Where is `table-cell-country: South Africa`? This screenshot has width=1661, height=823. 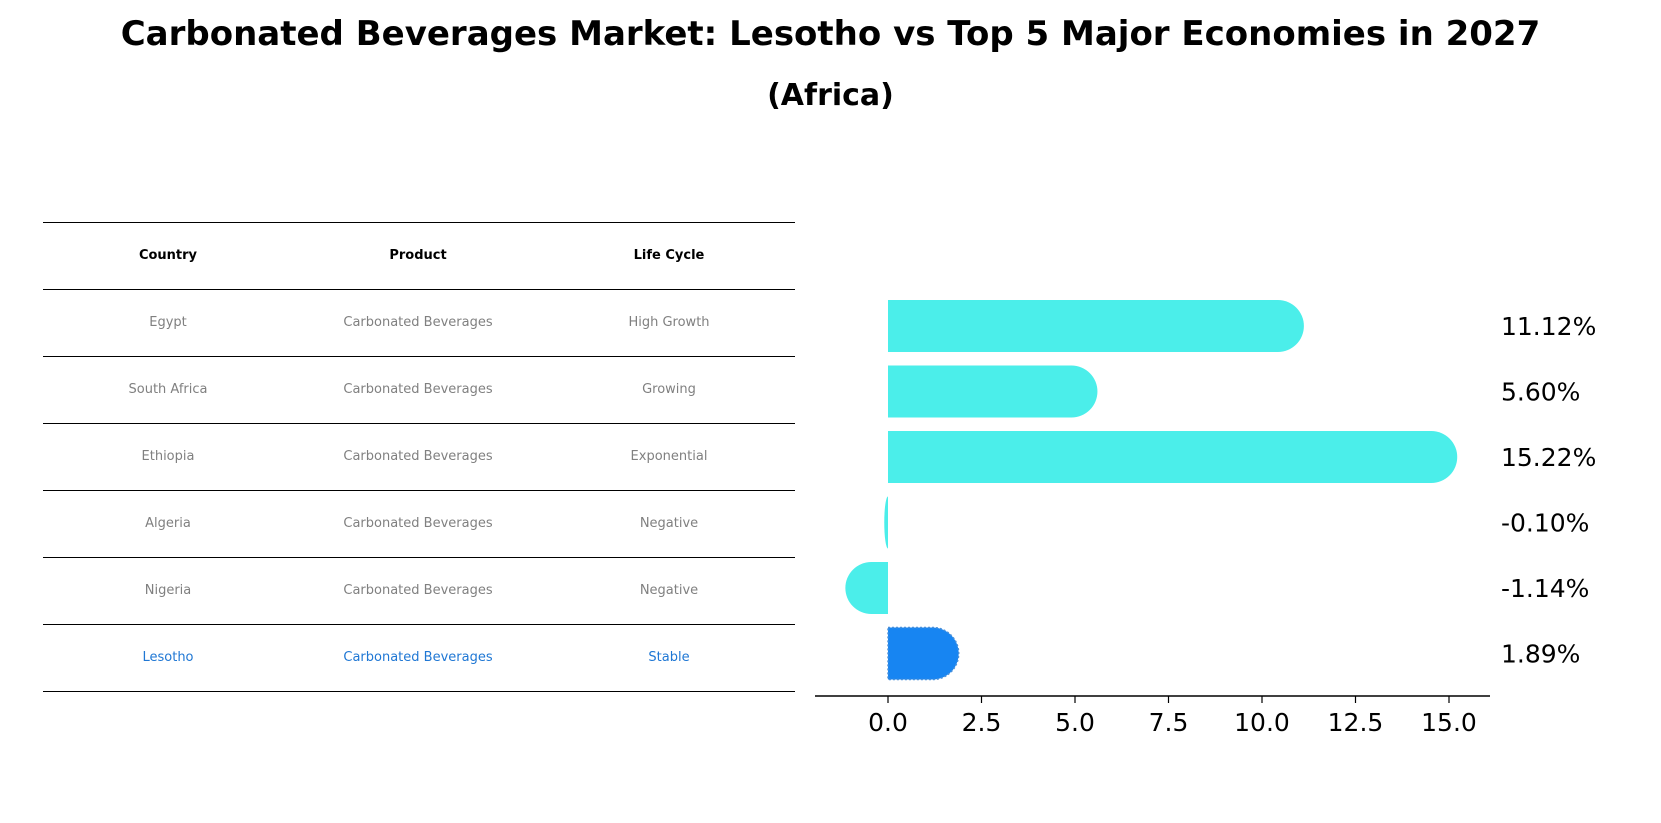 table-cell-country: South Africa is located at coordinates (168, 389).